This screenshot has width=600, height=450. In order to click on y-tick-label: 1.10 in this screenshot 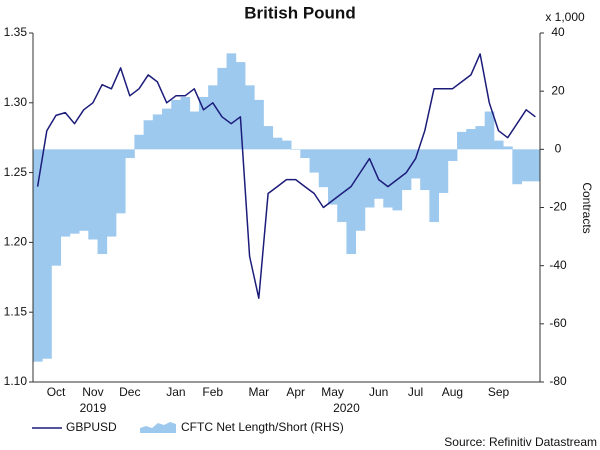, I will do `click(16, 381)`.